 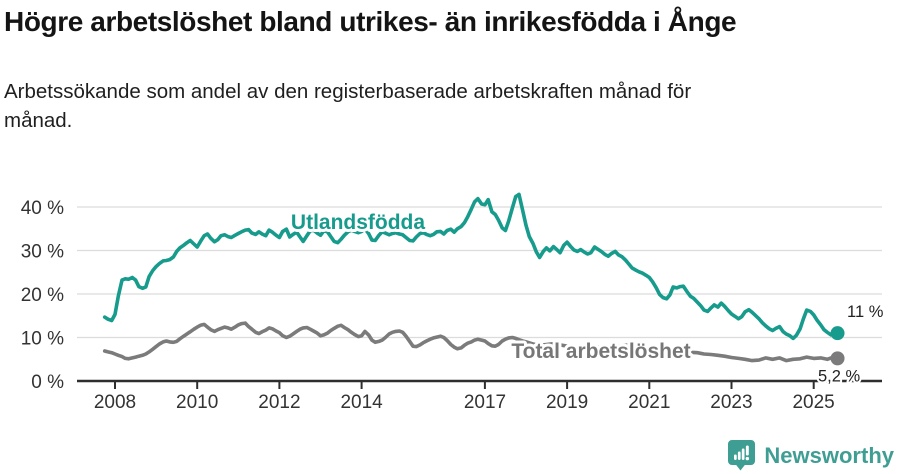 I want to click on y-tick-label: 30 %, so click(x=42, y=252).